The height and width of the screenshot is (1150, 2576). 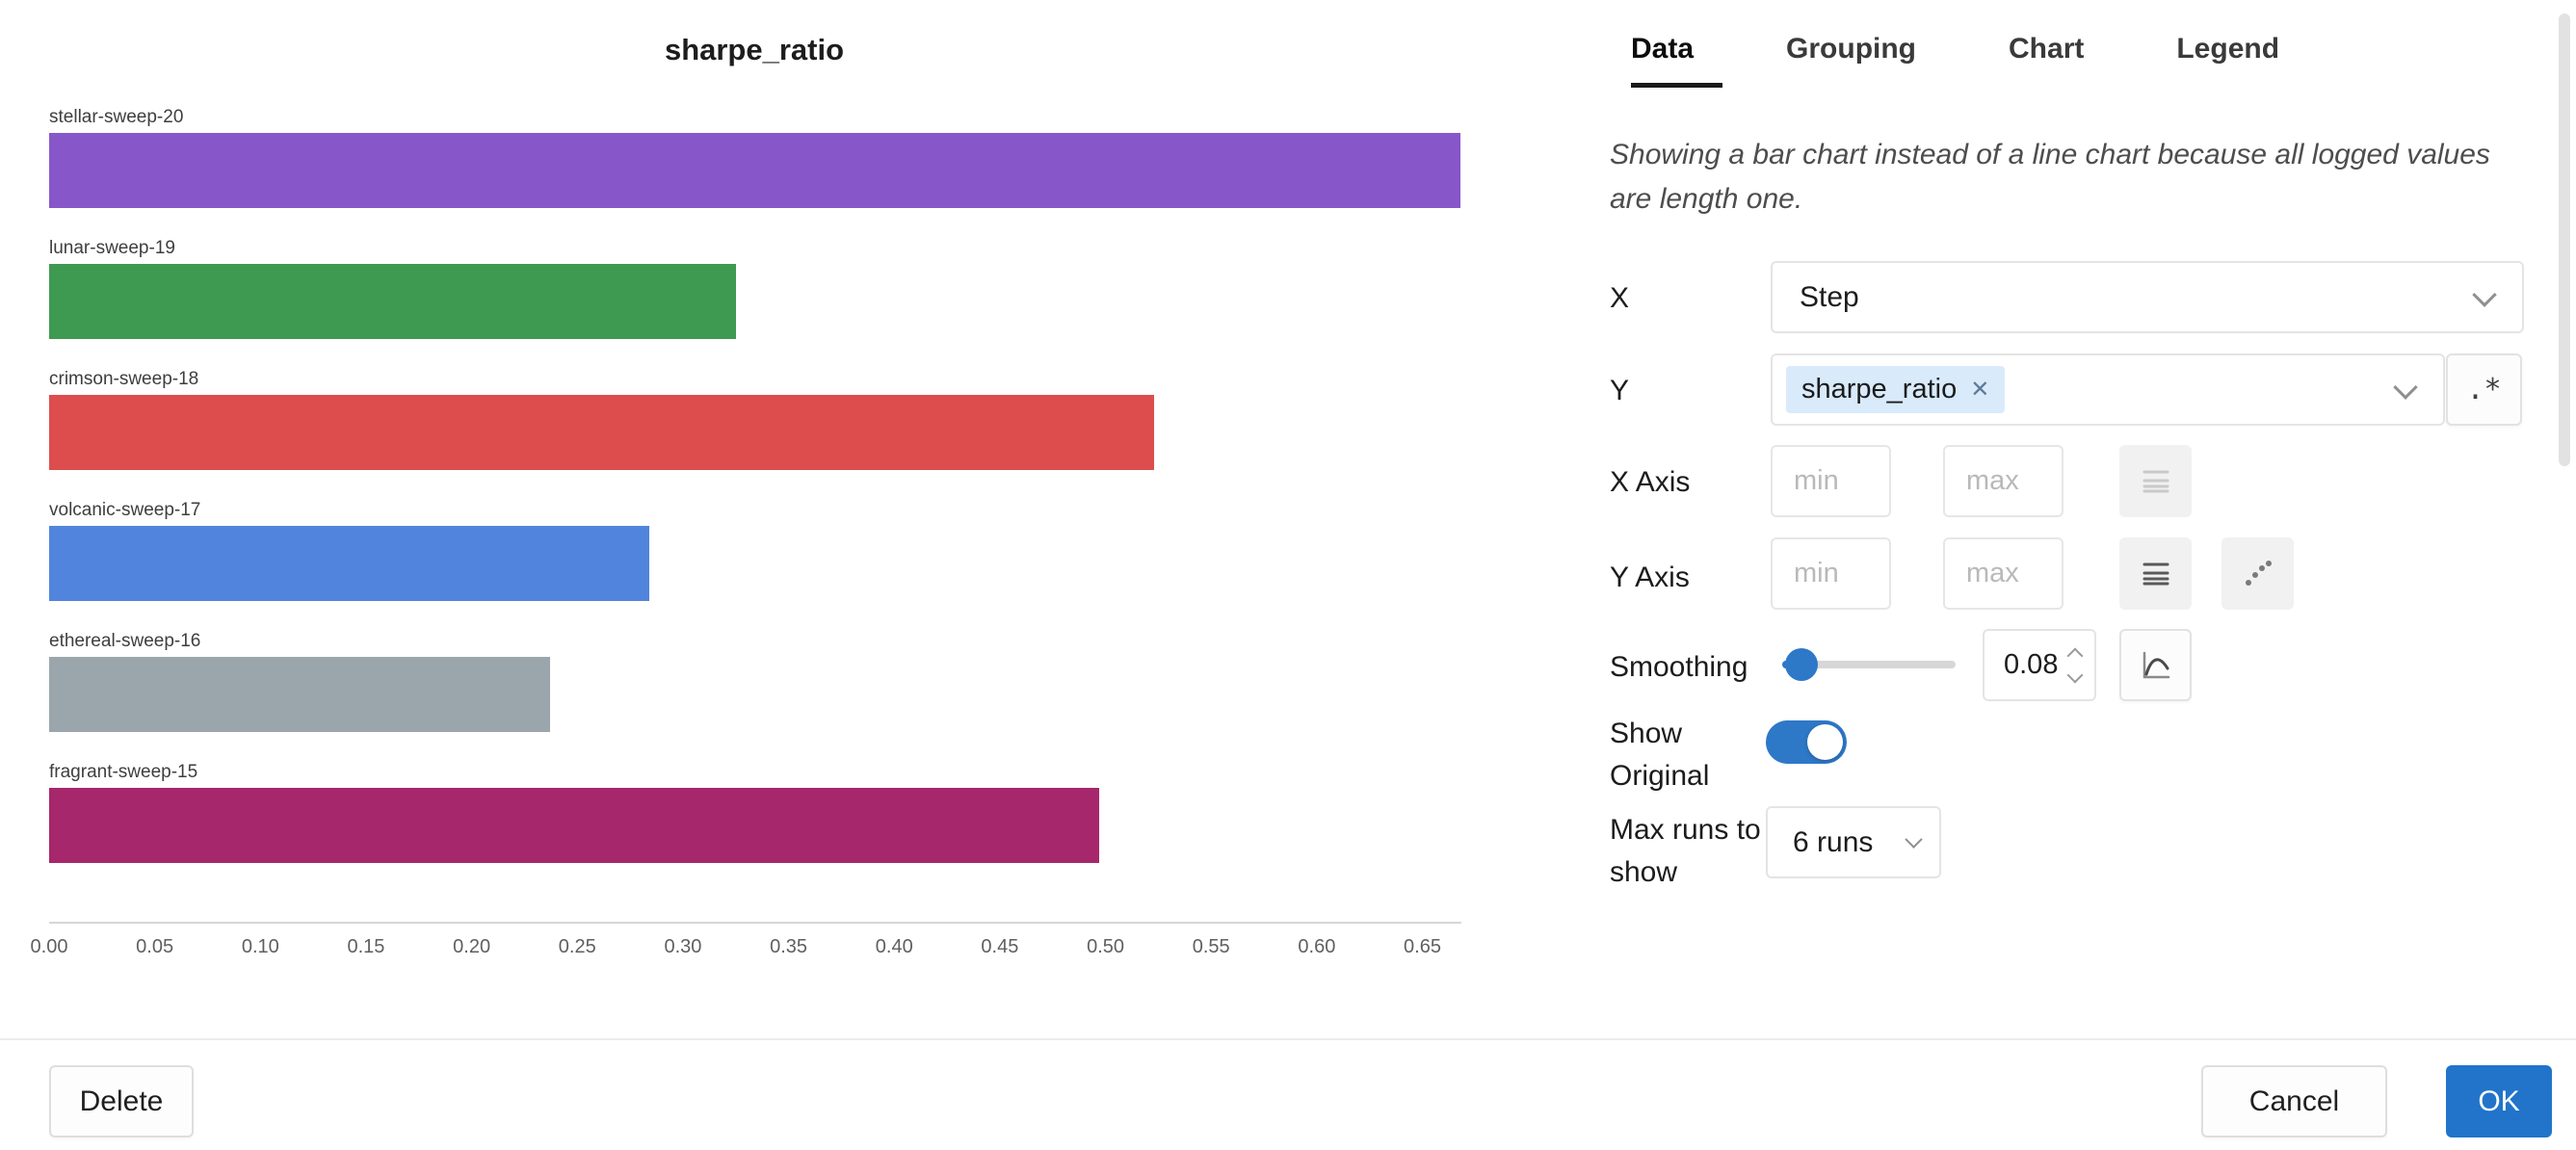 I want to click on y-metric-tag: sharpe_ratio ✕, so click(x=1896, y=389).